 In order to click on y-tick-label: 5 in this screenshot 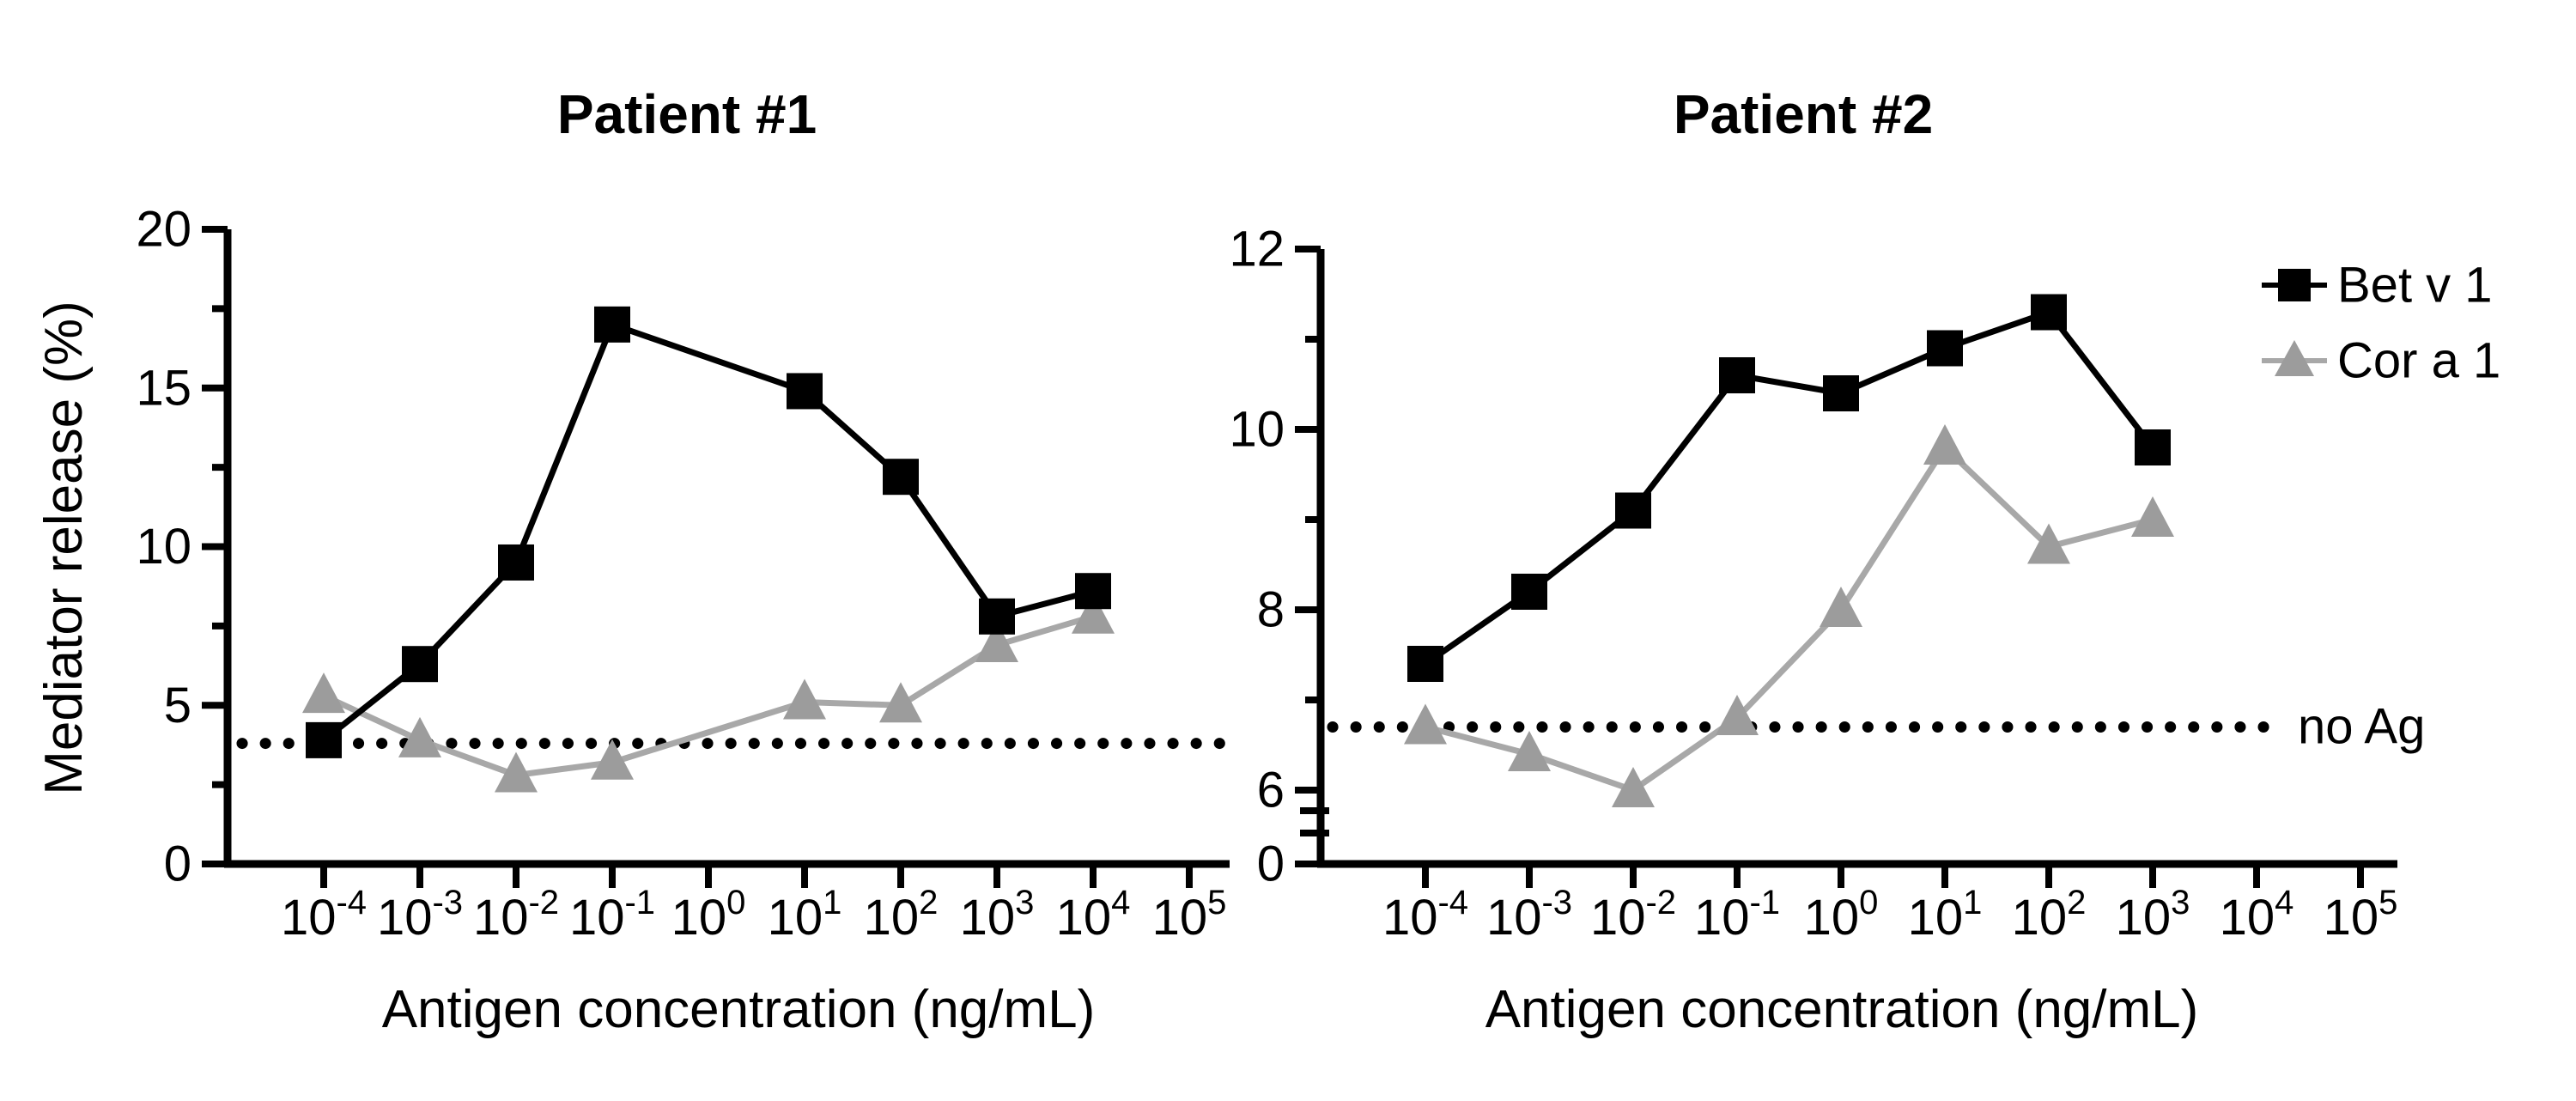, I will do `click(177, 706)`.